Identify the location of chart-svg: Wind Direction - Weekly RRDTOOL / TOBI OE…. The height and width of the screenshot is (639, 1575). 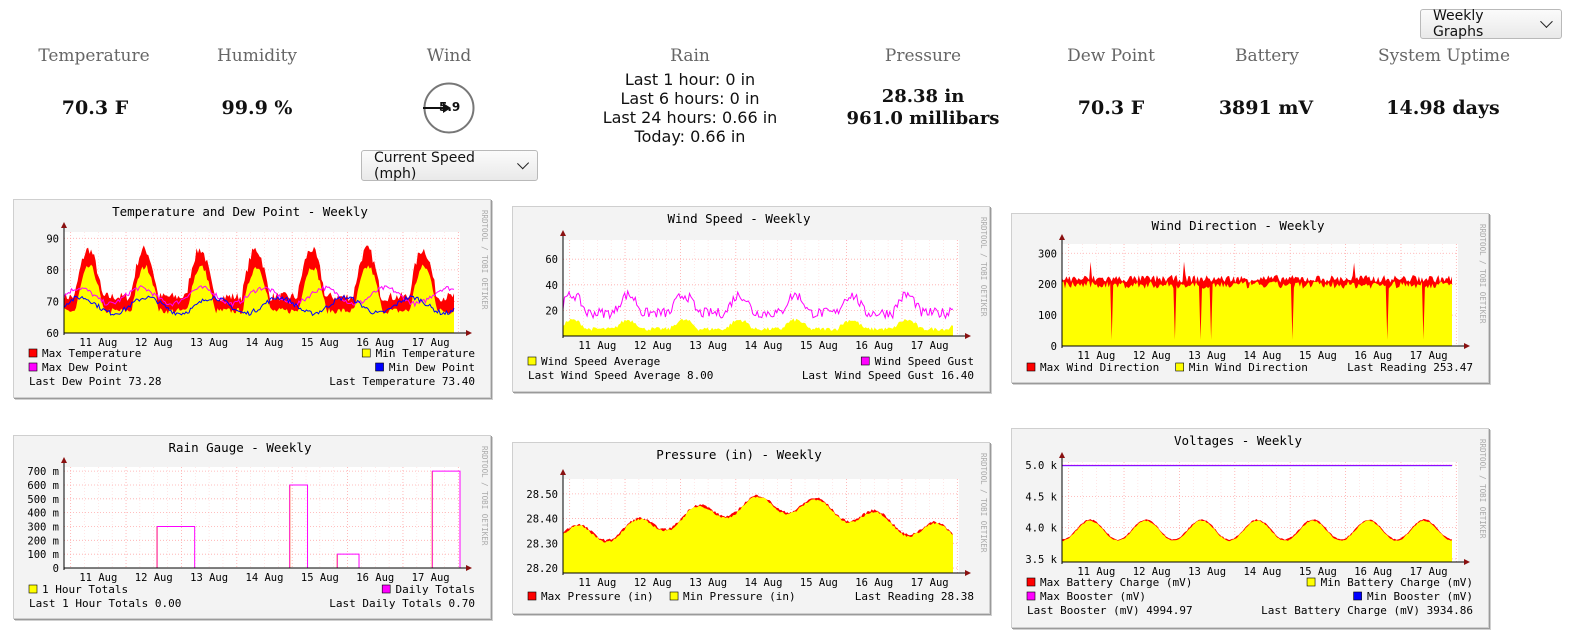
(1256, 296).